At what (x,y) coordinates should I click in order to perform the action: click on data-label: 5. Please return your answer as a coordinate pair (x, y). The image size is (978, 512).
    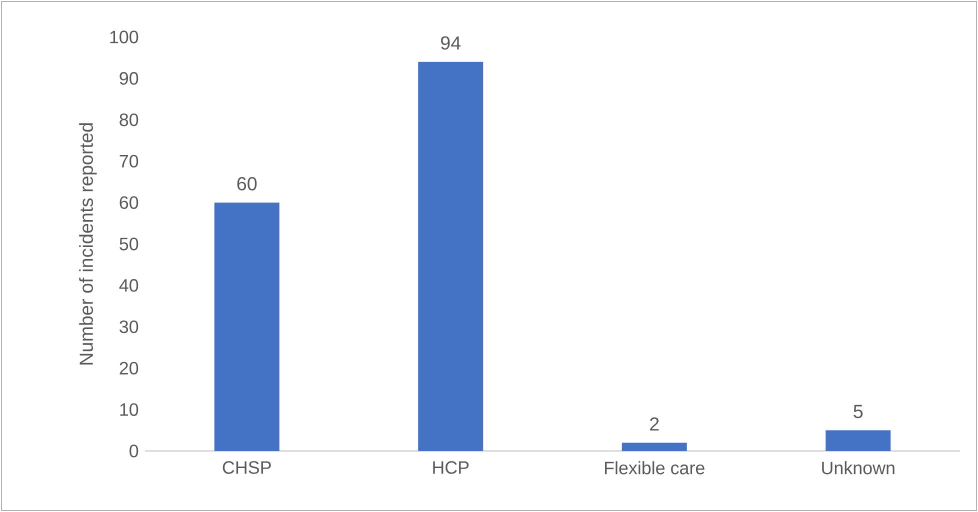
    Looking at the image, I should click on (858, 411).